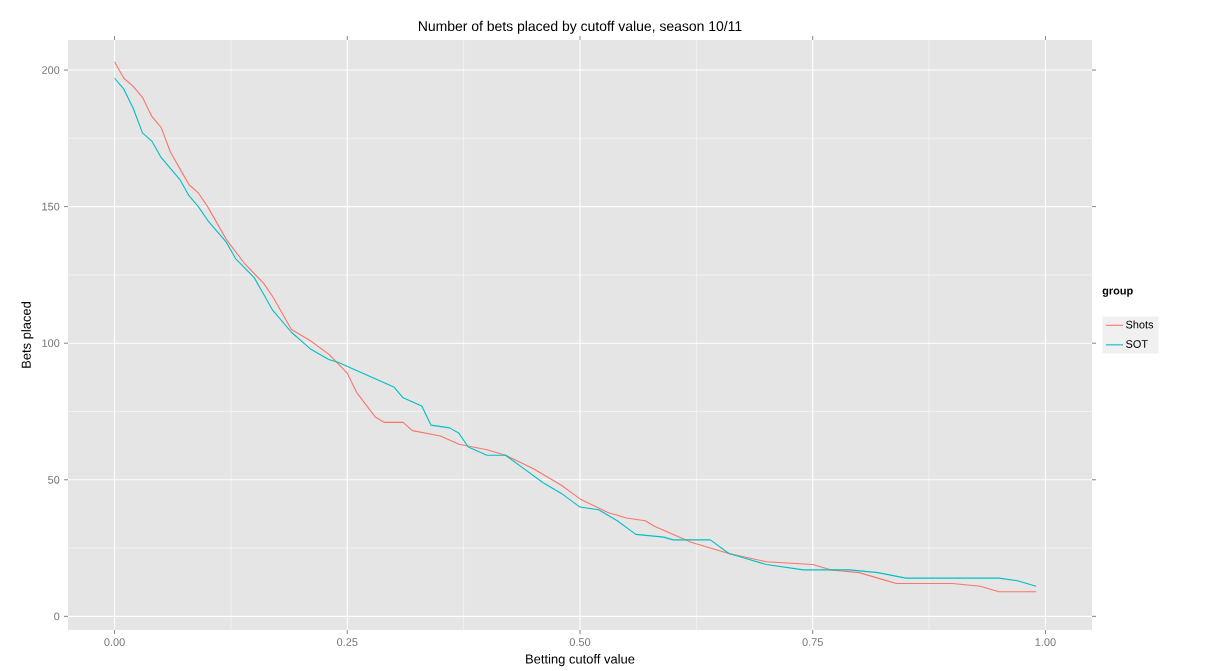  I want to click on x-axis-title: Betting cutoff value, so click(580, 660).